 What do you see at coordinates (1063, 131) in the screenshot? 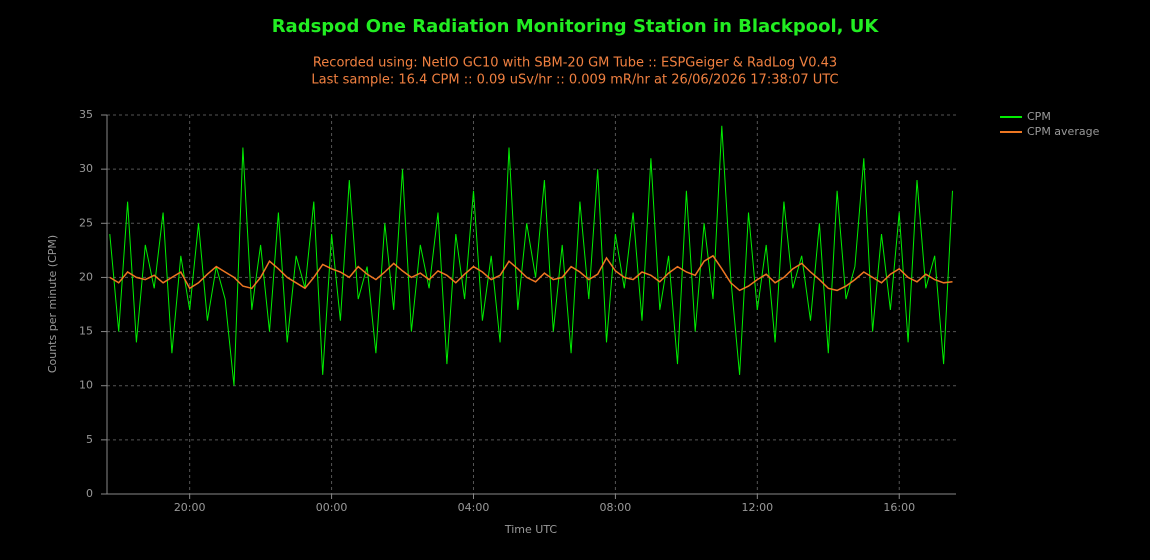
I see `legend-label: CPM average` at bounding box center [1063, 131].